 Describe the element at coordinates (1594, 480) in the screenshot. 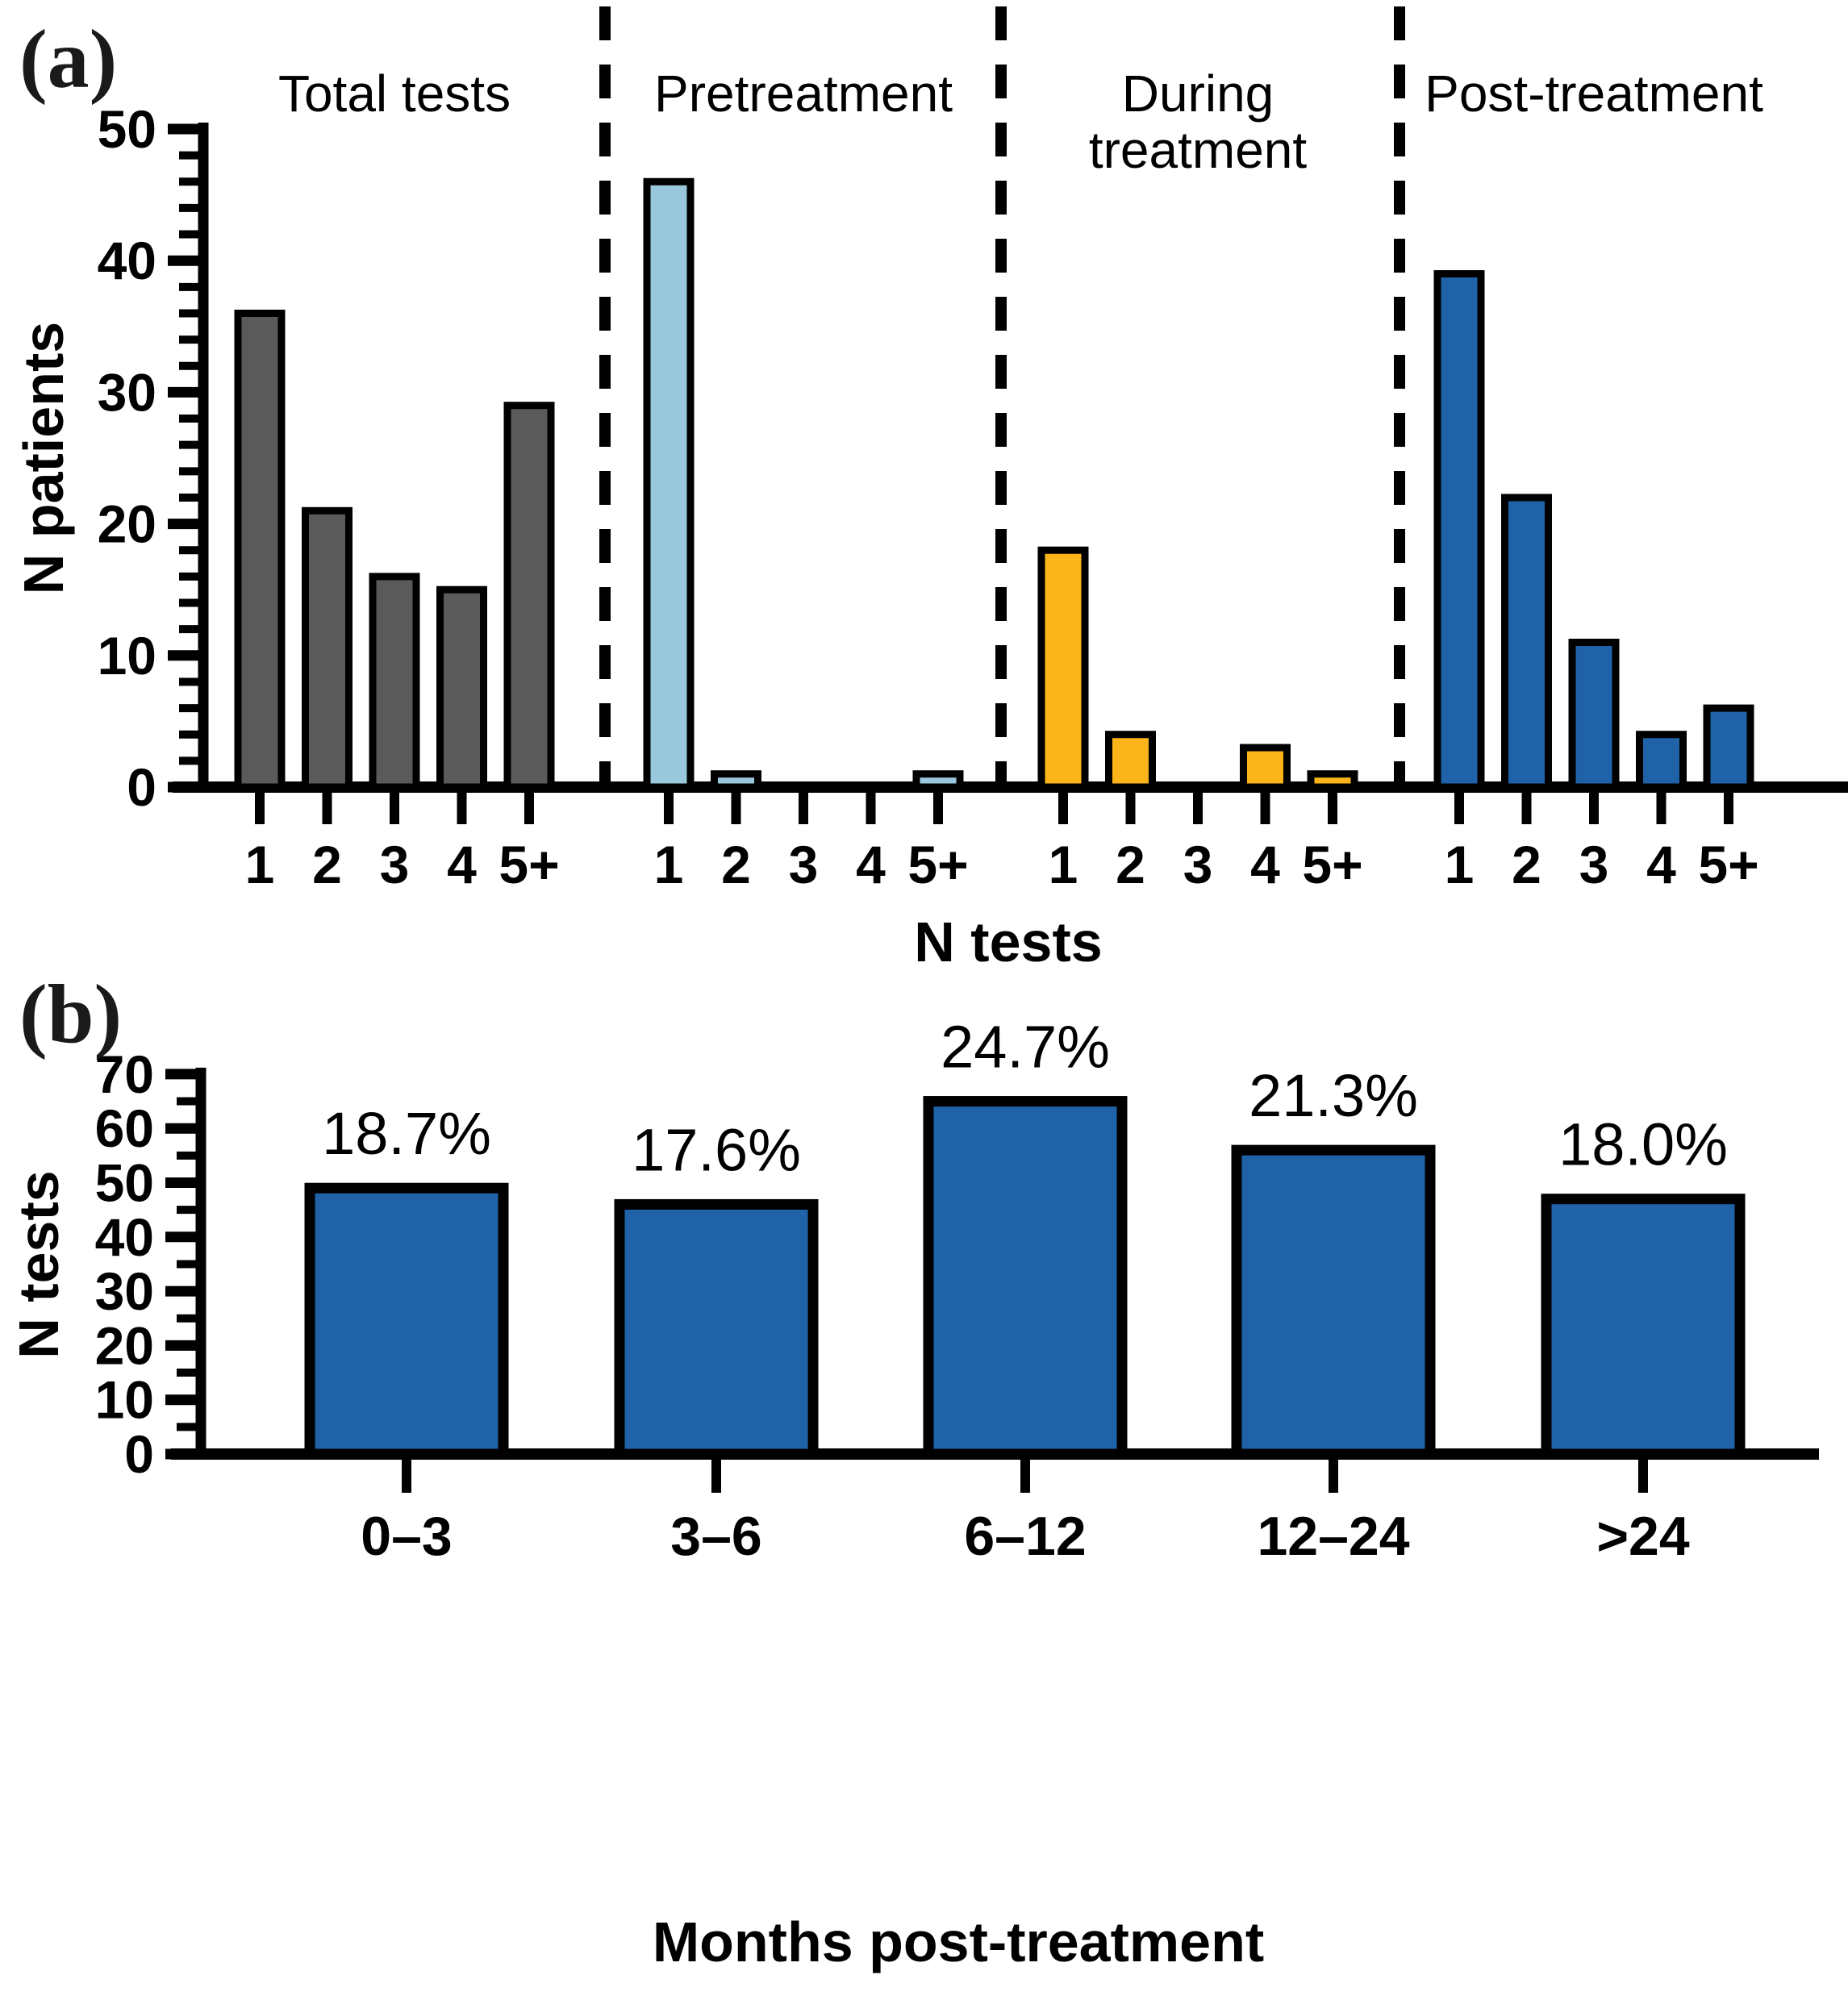

I see `bar-group: Post-treatment 1 2 3 4 5+` at that location.